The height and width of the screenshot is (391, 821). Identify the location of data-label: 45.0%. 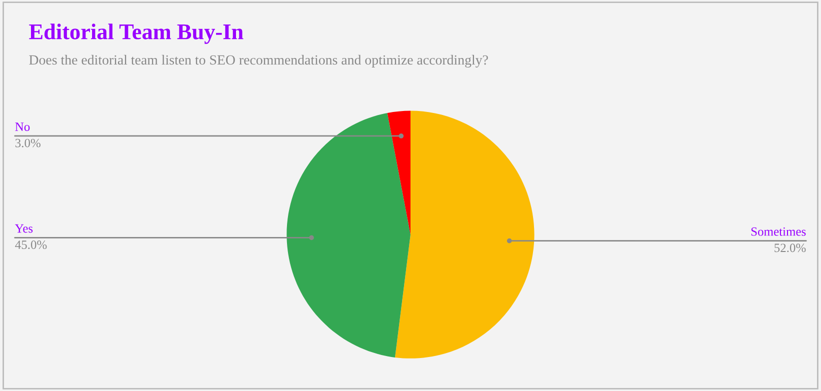
(31, 245).